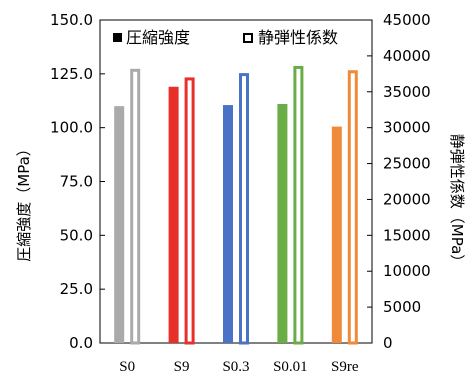 The height and width of the screenshot is (383, 475). What do you see at coordinates (407, 128) in the screenshot?
I see `right-tick-label: 30000` at bounding box center [407, 128].